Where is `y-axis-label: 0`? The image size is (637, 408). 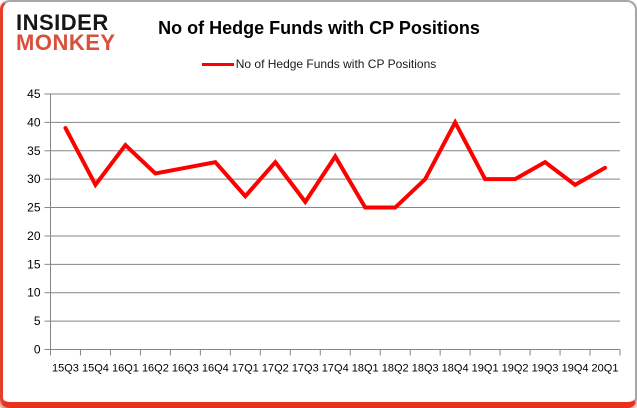 y-axis-label: 0 is located at coordinates (37, 350).